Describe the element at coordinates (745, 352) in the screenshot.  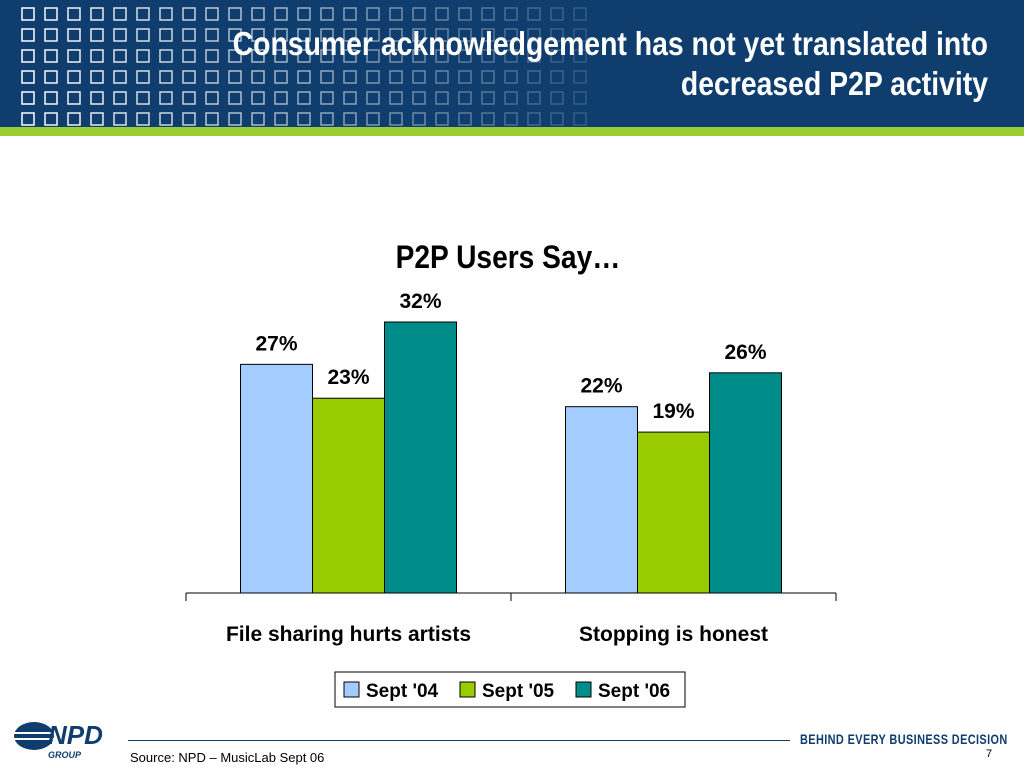
I see `data-label: 26%` at that location.